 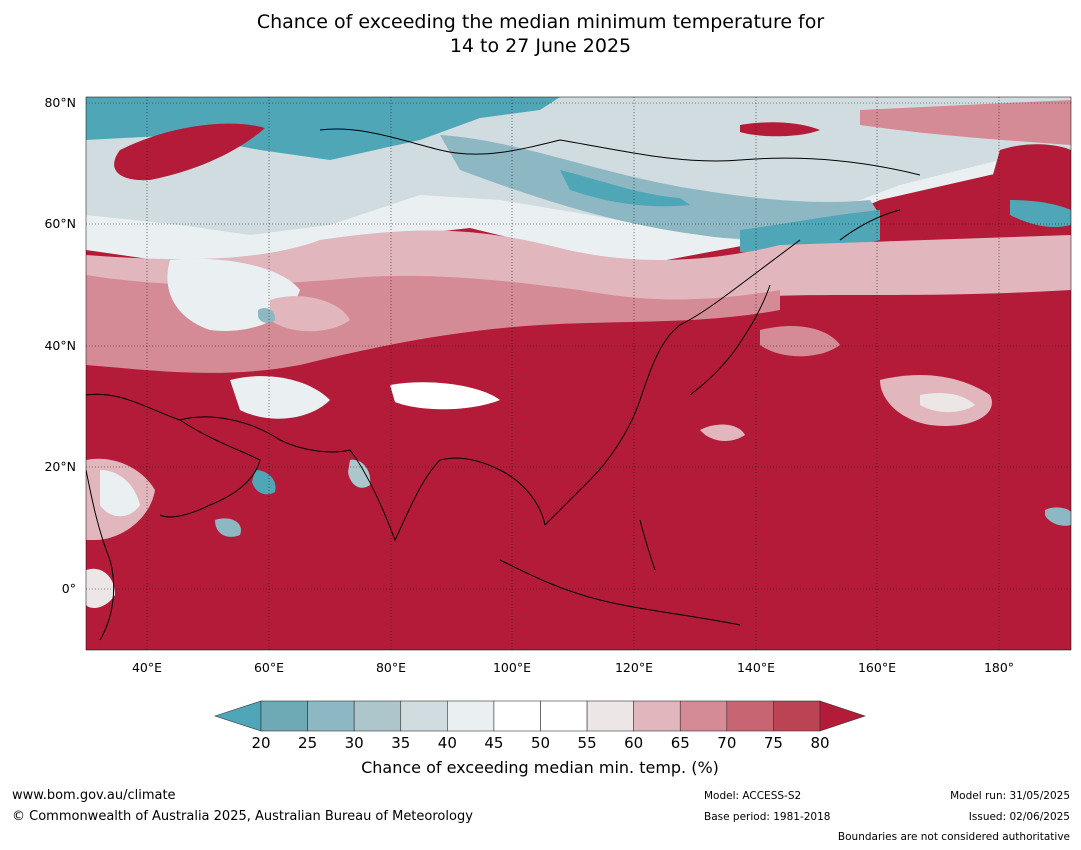 What do you see at coordinates (755, 667) in the screenshot?
I see `lon-label-140e: 140°E` at bounding box center [755, 667].